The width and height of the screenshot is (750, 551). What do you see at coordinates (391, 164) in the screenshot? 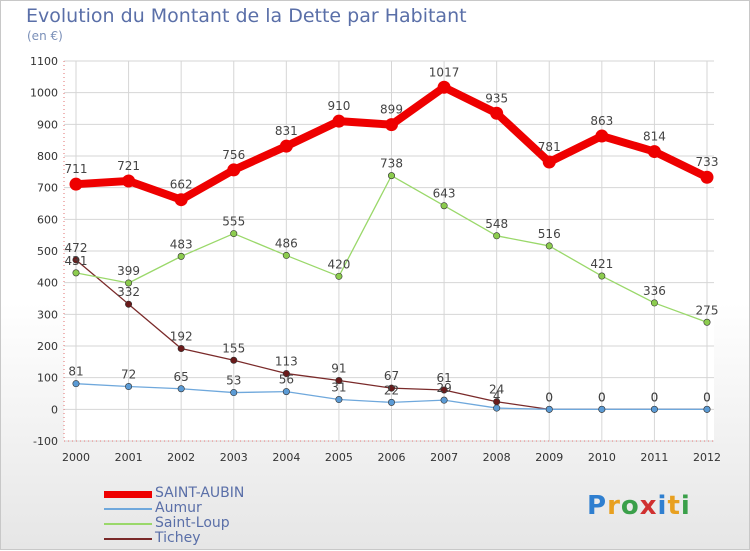
I see `data-label: 738` at bounding box center [391, 164].